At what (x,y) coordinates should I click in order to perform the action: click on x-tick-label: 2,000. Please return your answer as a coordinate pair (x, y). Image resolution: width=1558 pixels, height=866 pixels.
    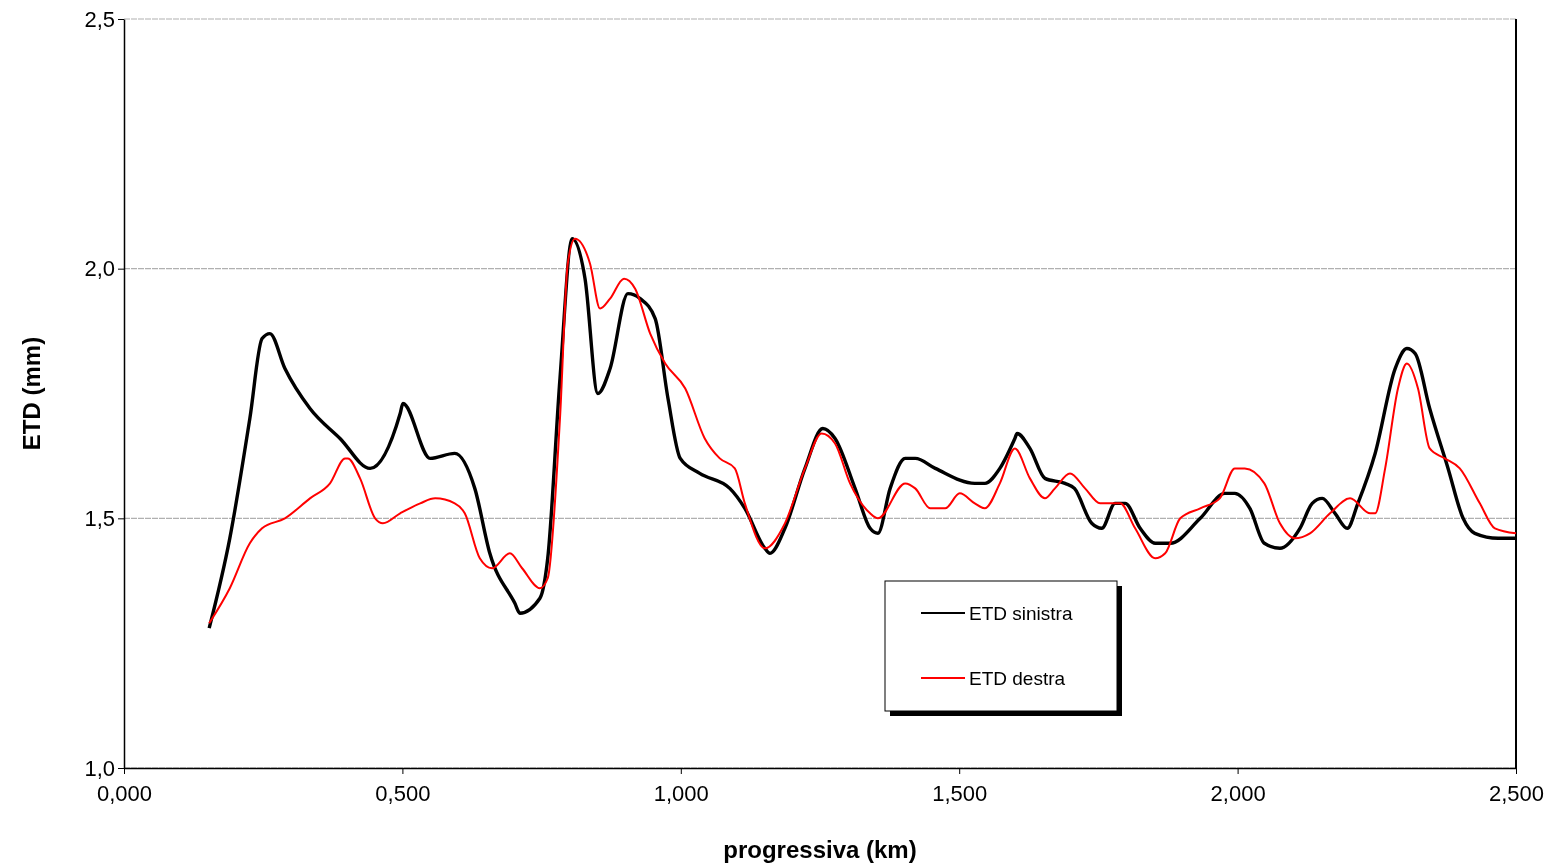
    Looking at the image, I should click on (1238, 794).